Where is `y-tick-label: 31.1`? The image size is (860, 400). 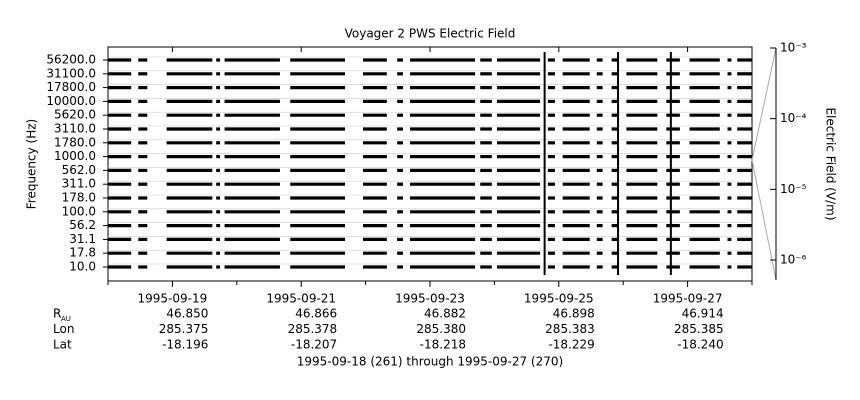 y-tick-label: 31.1 is located at coordinates (82, 239).